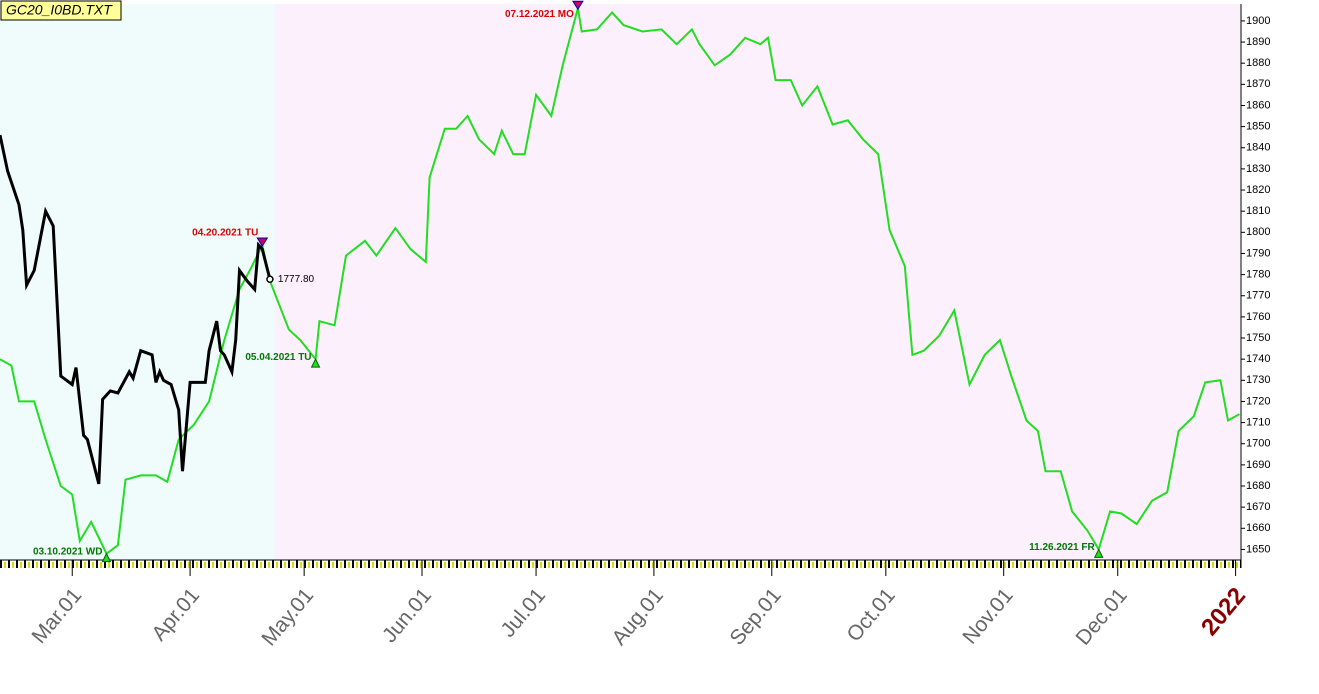  I want to click on y-tick-label: 1690, so click(1258, 465).